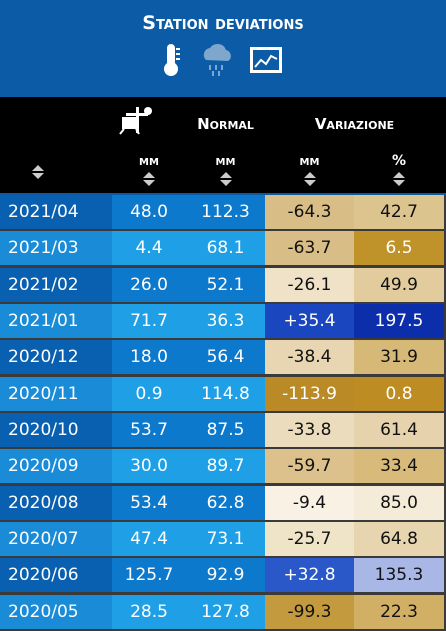 This screenshot has width=446, height=631. I want to click on table-row: 2021/04 48.0 112.3 -64.3 42.7, so click(223, 212).